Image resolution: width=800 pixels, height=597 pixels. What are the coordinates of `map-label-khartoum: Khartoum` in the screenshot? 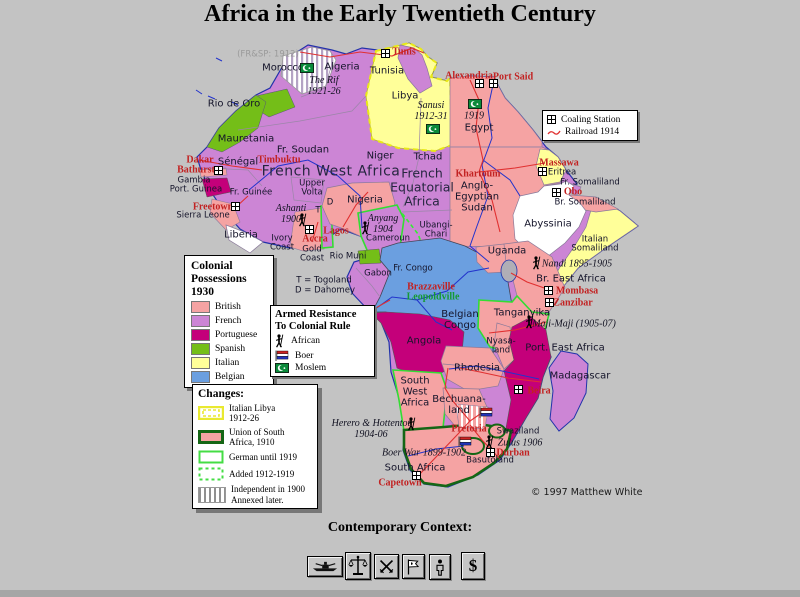 It's located at (478, 174).